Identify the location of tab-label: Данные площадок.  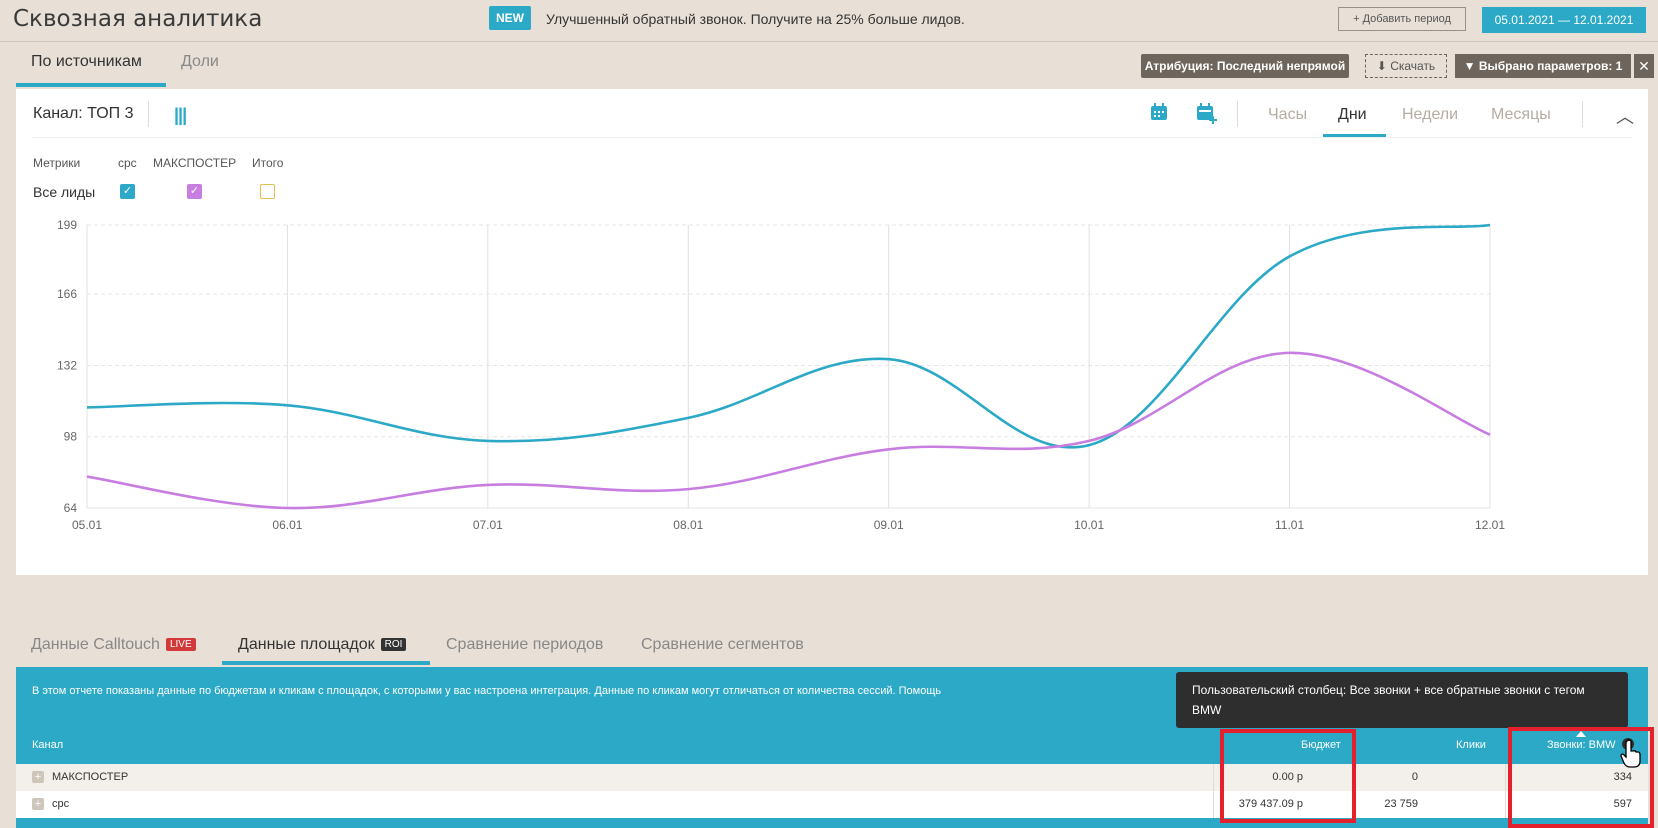
(306, 644).